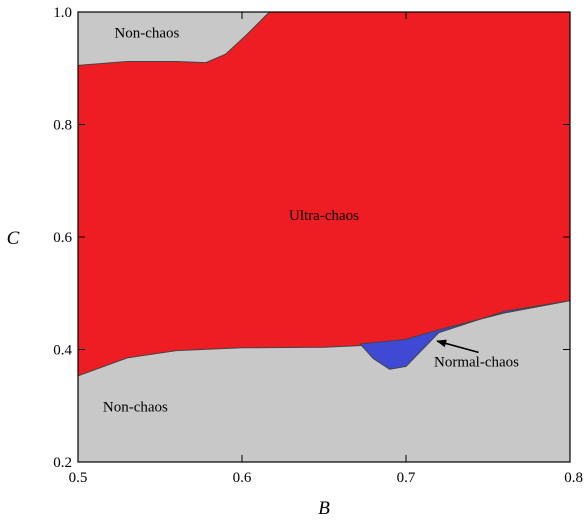  I want to click on y-tick-label: 0.2, so click(62, 463).